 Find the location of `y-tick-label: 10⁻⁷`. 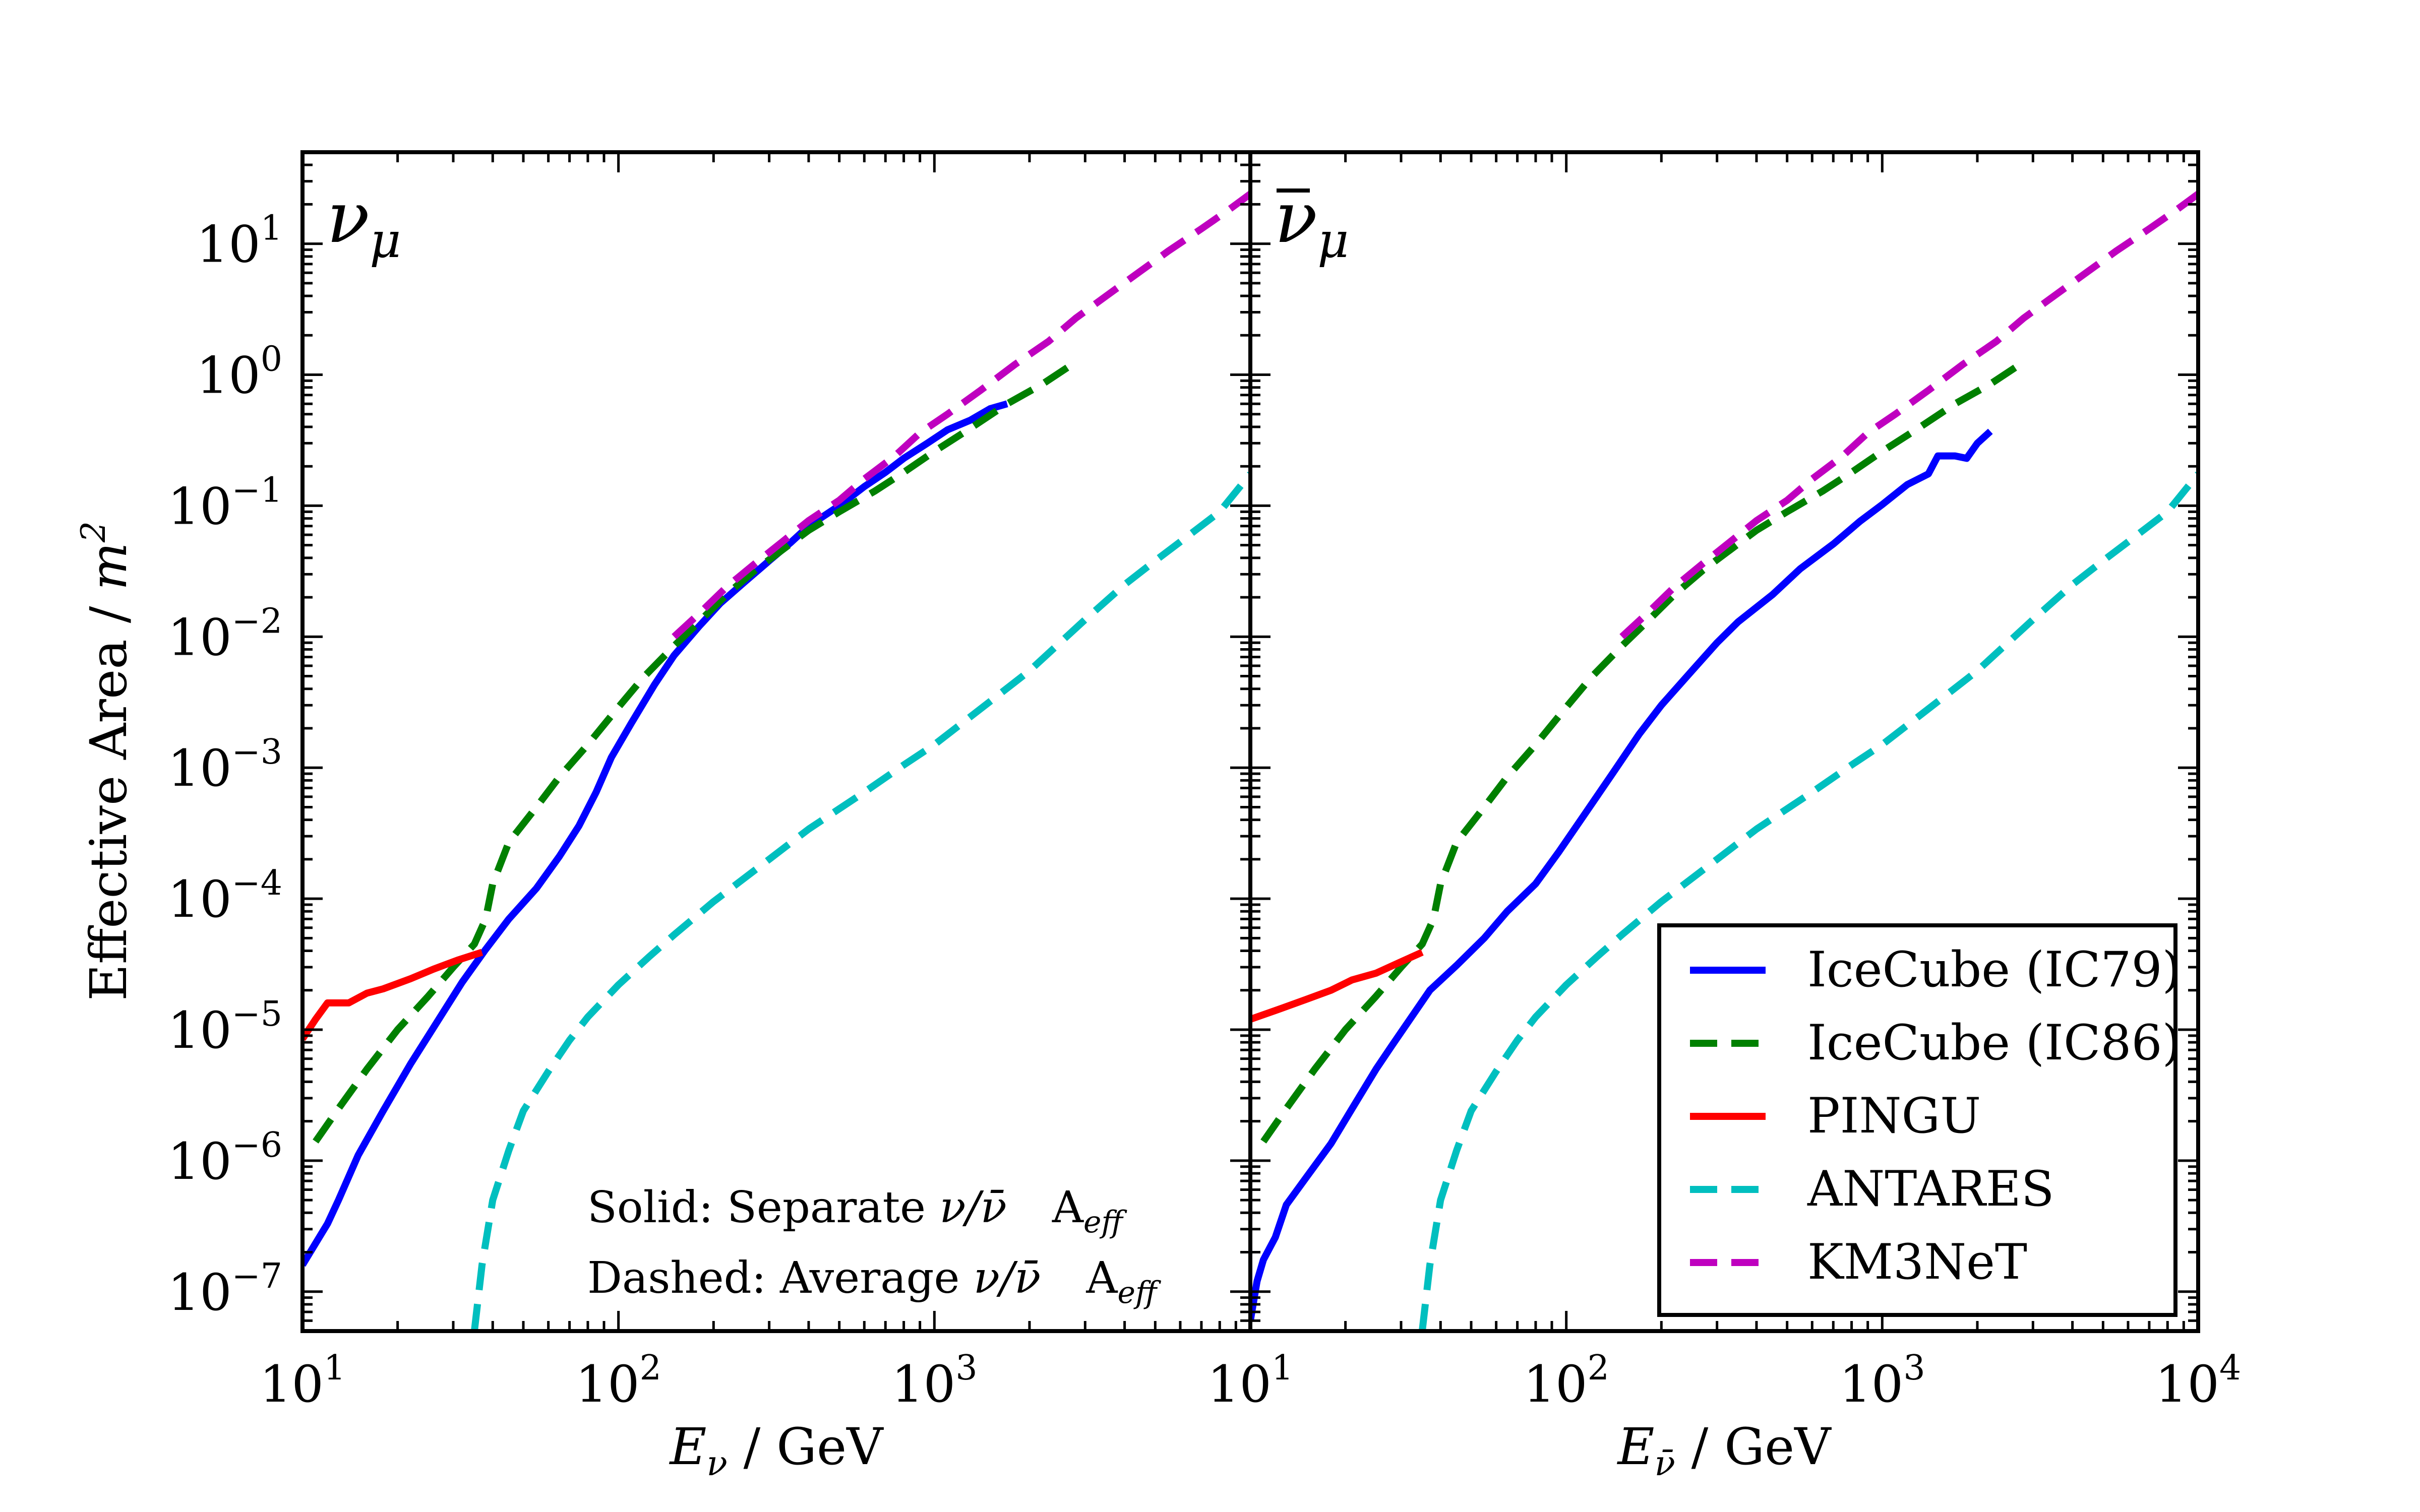

y-tick-label: 10⁻⁷ is located at coordinates (225, 1289).